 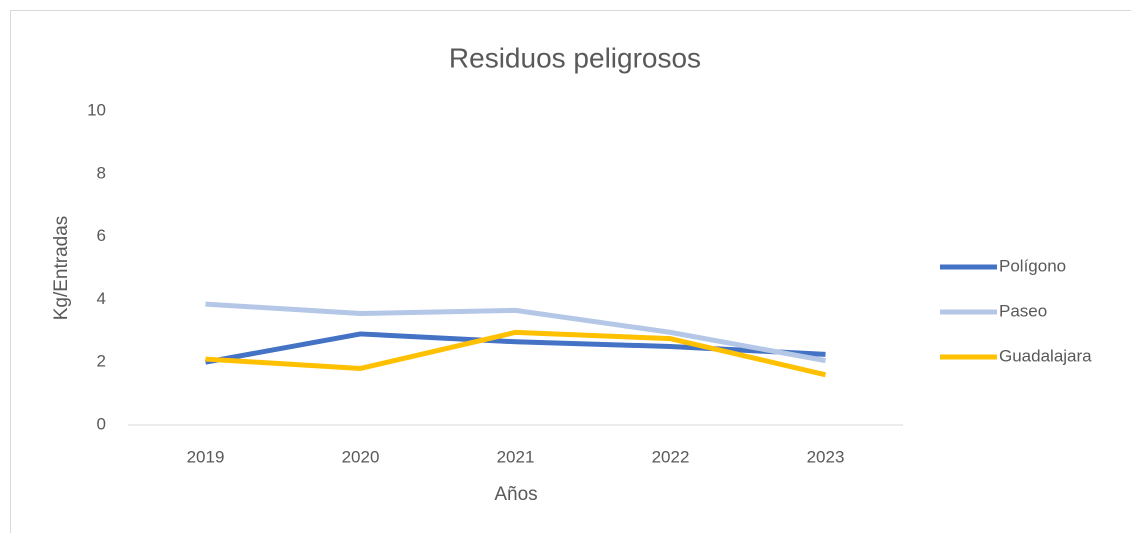 I want to click on y-tick-label: 6, so click(x=101, y=235).